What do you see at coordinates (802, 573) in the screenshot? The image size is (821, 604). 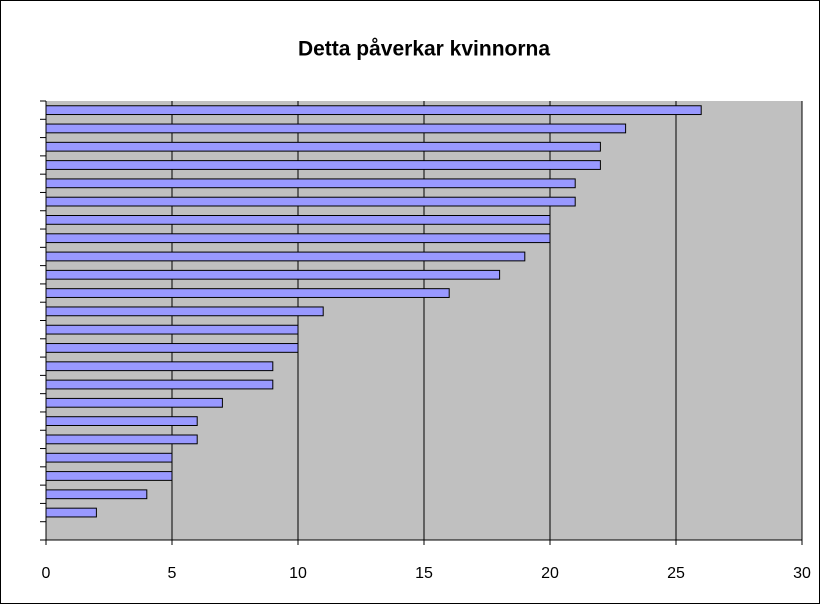 I see `x-tick-label: 30` at bounding box center [802, 573].